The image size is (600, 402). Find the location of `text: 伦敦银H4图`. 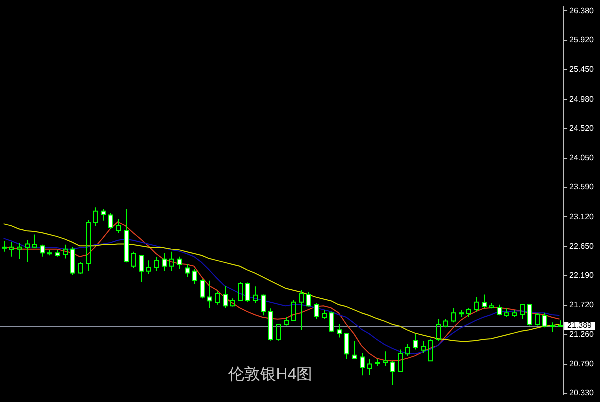

text: 伦敦银H4图 is located at coordinates (270, 375).